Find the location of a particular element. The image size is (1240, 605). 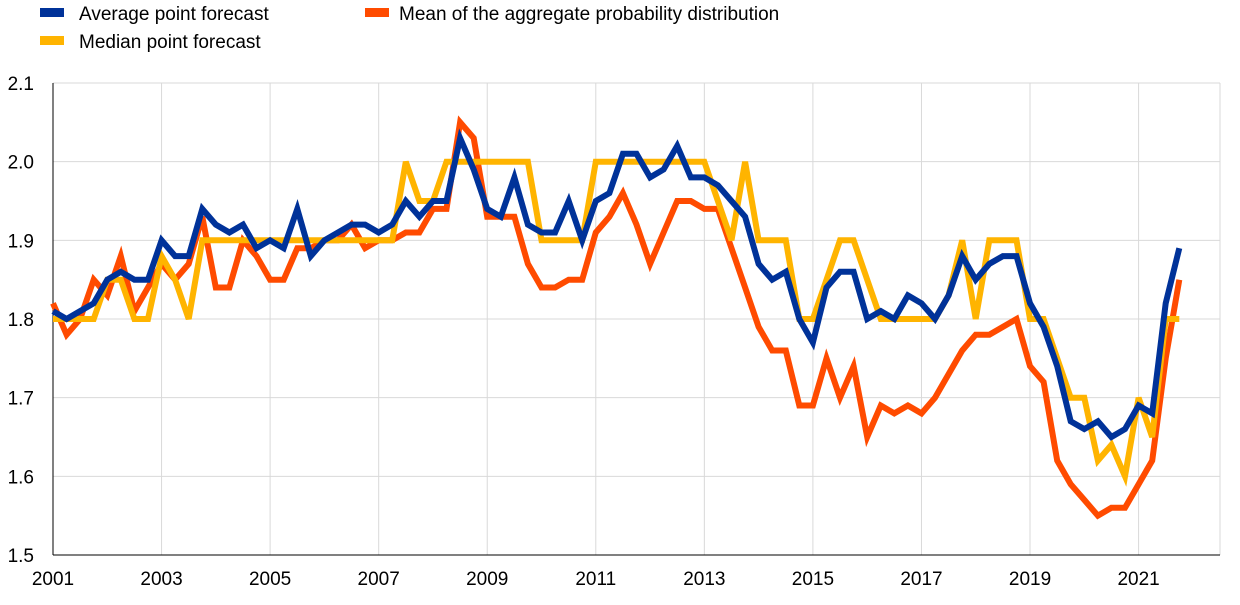

legend-label-median-point-forecast: Median point forecast is located at coordinates (170, 42).